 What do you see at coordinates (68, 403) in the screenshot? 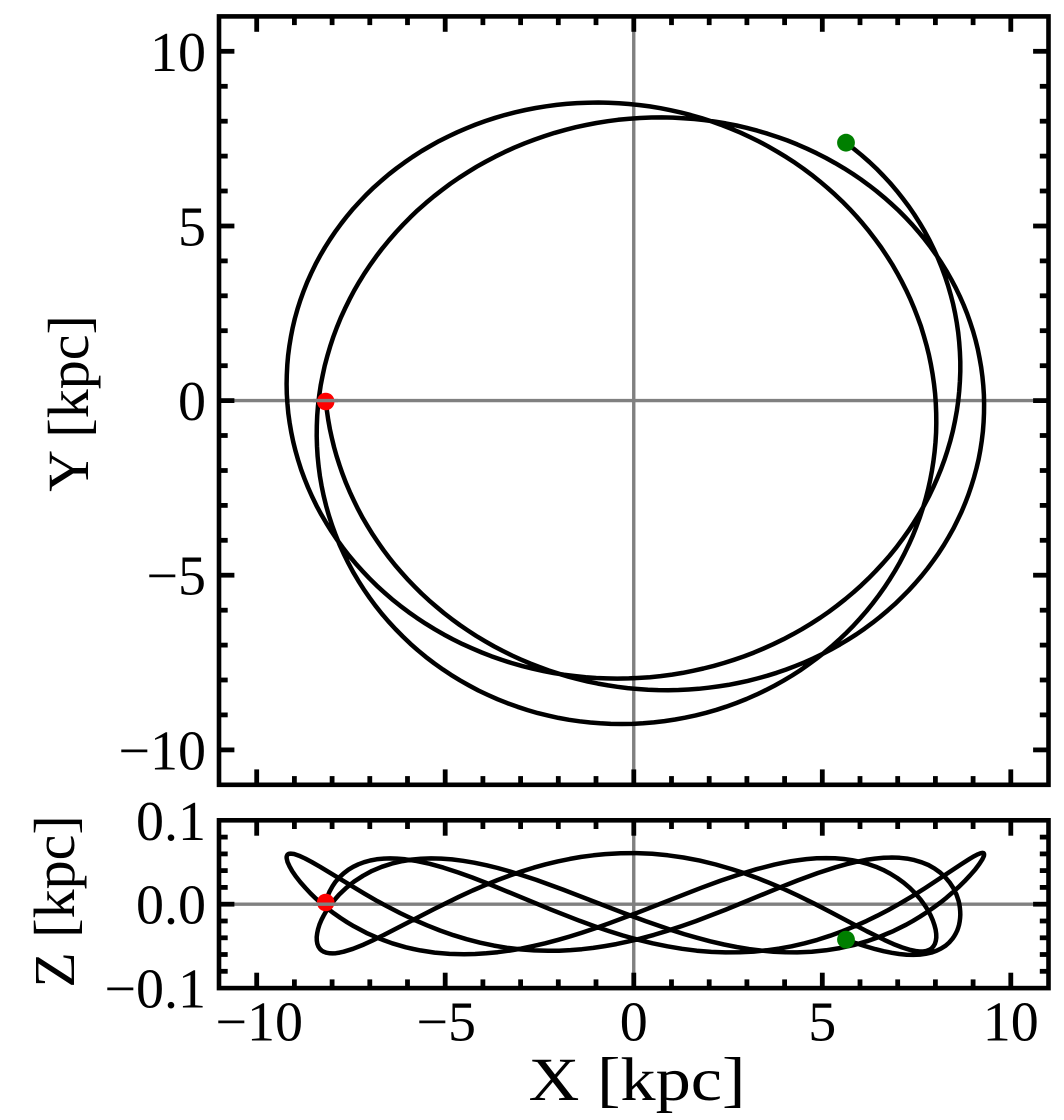
I see `svg-text: Y [kpc]` at bounding box center [68, 403].